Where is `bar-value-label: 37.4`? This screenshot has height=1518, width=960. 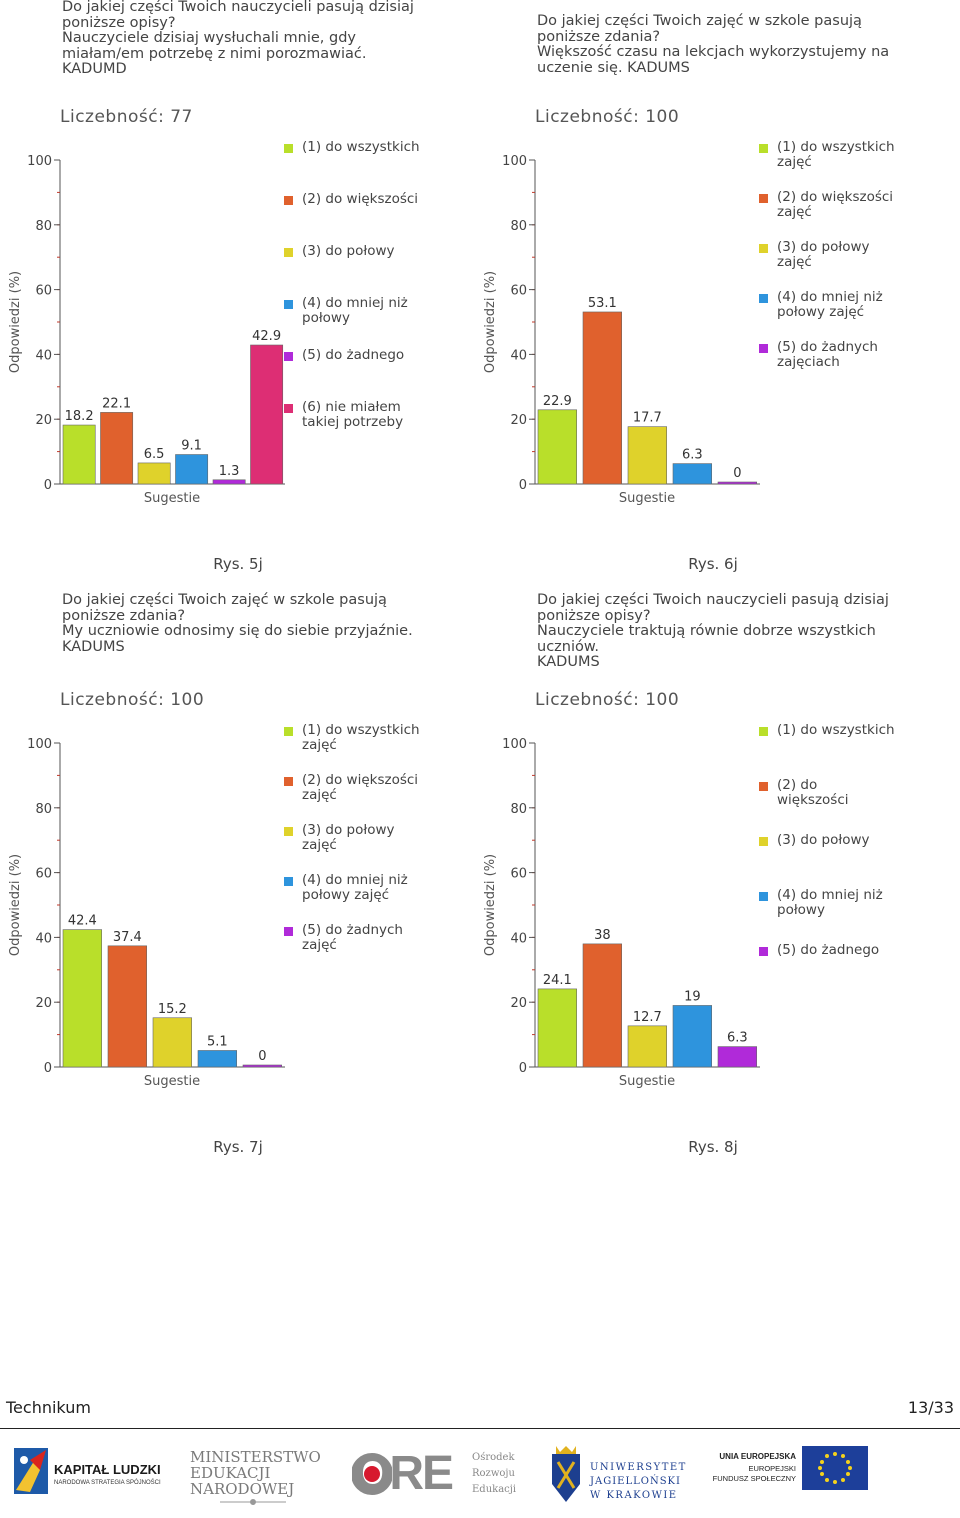 bar-value-label: 37.4 is located at coordinates (127, 937).